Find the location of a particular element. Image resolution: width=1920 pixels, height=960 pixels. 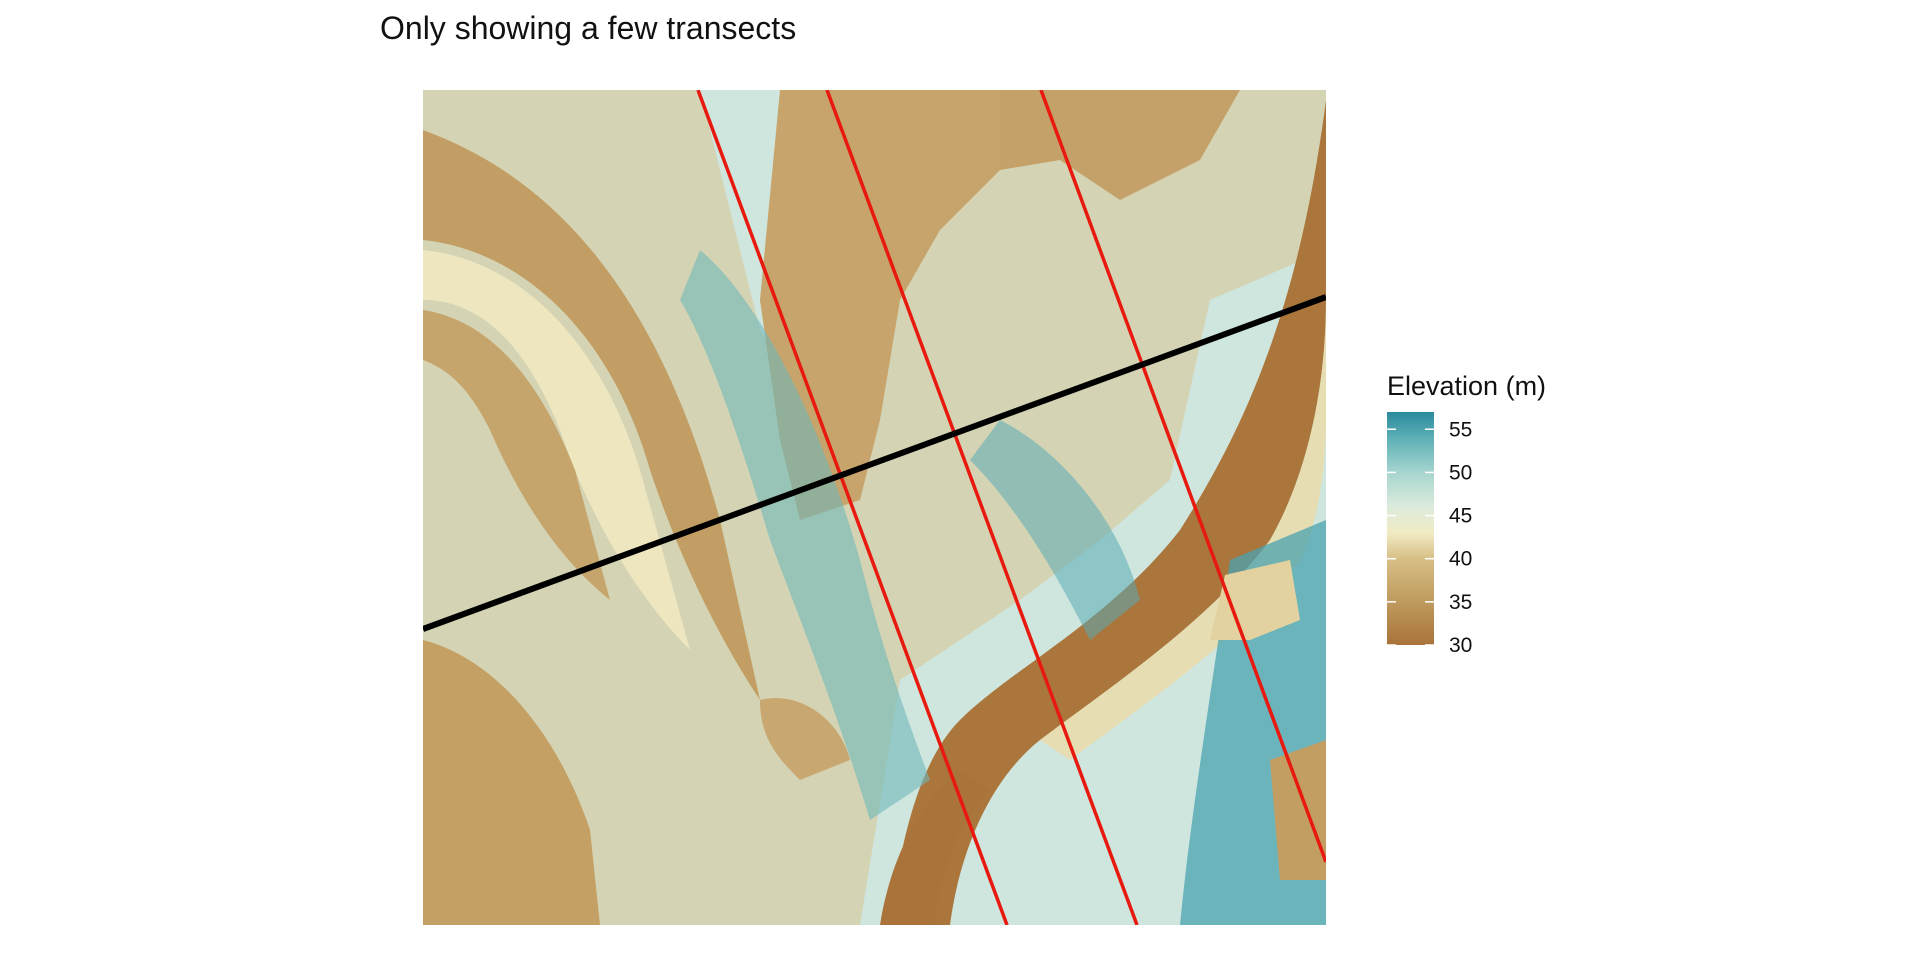

terrain-lower-patch is located at coordinates (805, 739).